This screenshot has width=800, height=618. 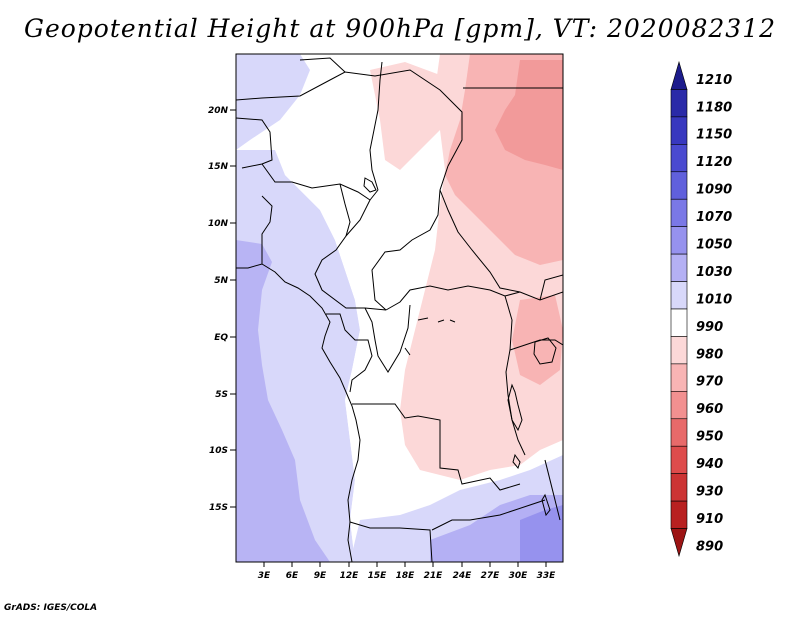 I want to click on coastline-west, so click(x=298, y=412).